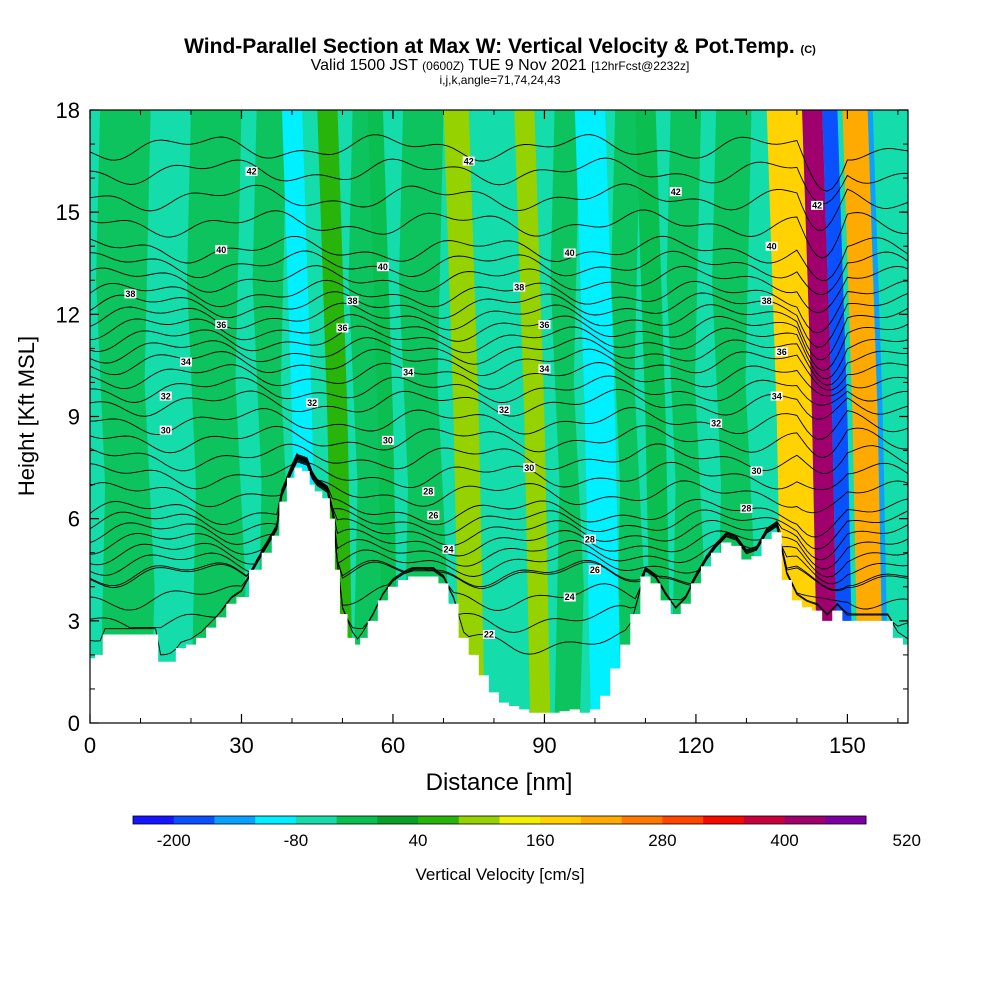 The image size is (1000, 1000). I want to click on theta-contour-label: 26, so click(433, 515).